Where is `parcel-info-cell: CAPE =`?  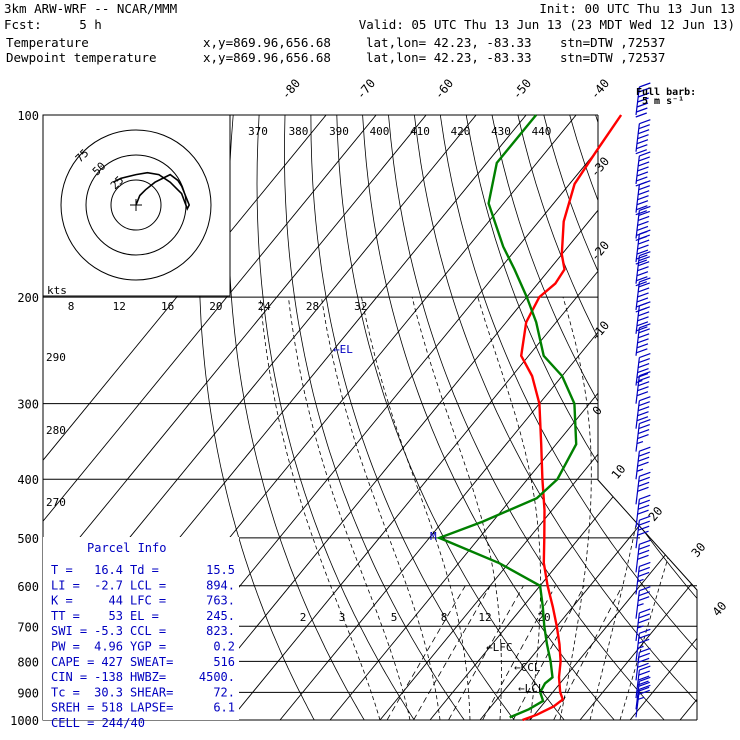 parcel-info-cell: CAPE = is located at coordinates (72, 662).